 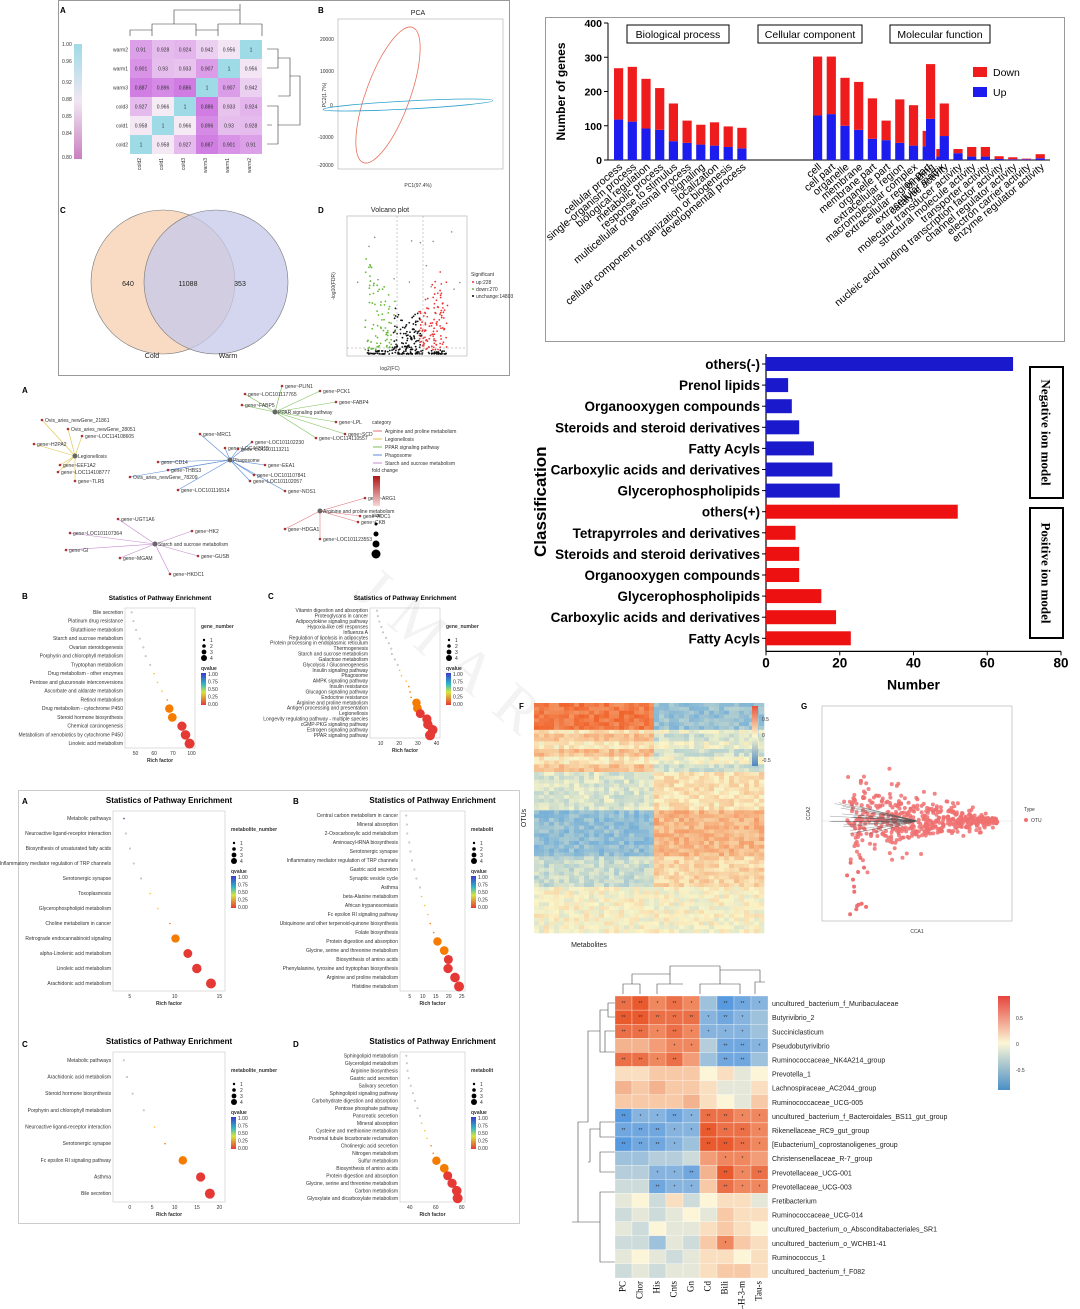 What do you see at coordinates (822, 1159) in the screenshot?
I see `genus-row-label: Christensenellaceae_R-7_group` at bounding box center [822, 1159].